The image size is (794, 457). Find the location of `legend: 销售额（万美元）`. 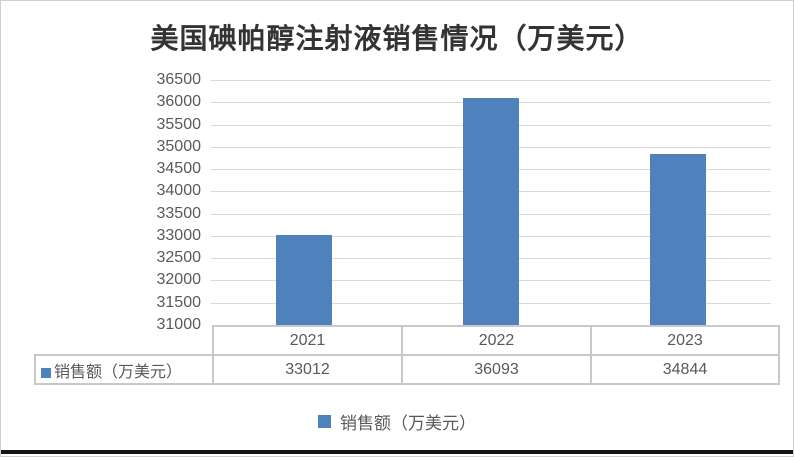

legend: 销售额（万美元） is located at coordinates (397, 421).